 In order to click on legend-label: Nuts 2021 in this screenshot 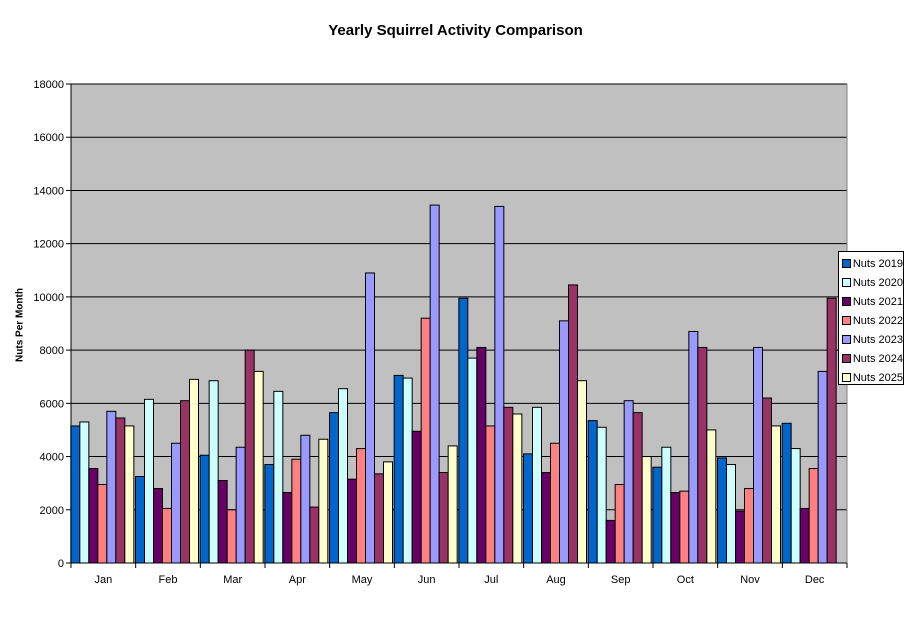, I will do `click(877, 301)`.